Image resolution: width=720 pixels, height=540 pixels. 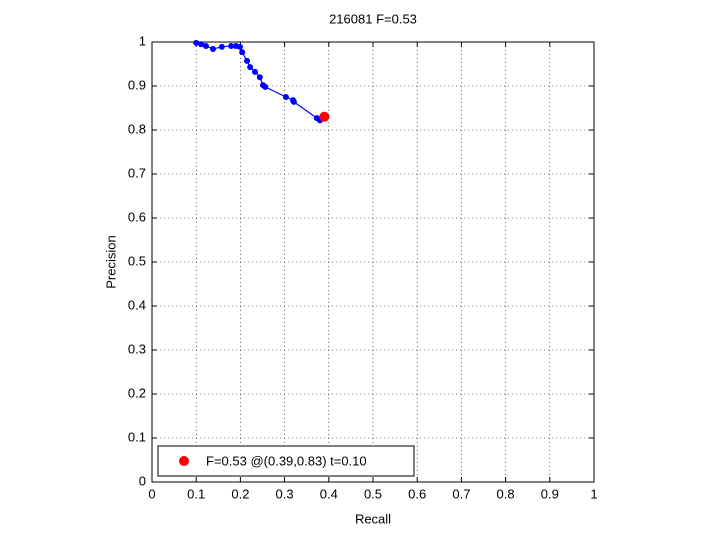 What do you see at coordinates (137, 128) in the screenshot?
I see `y-tick-label: 0.8` at bounding box center [137, 128].